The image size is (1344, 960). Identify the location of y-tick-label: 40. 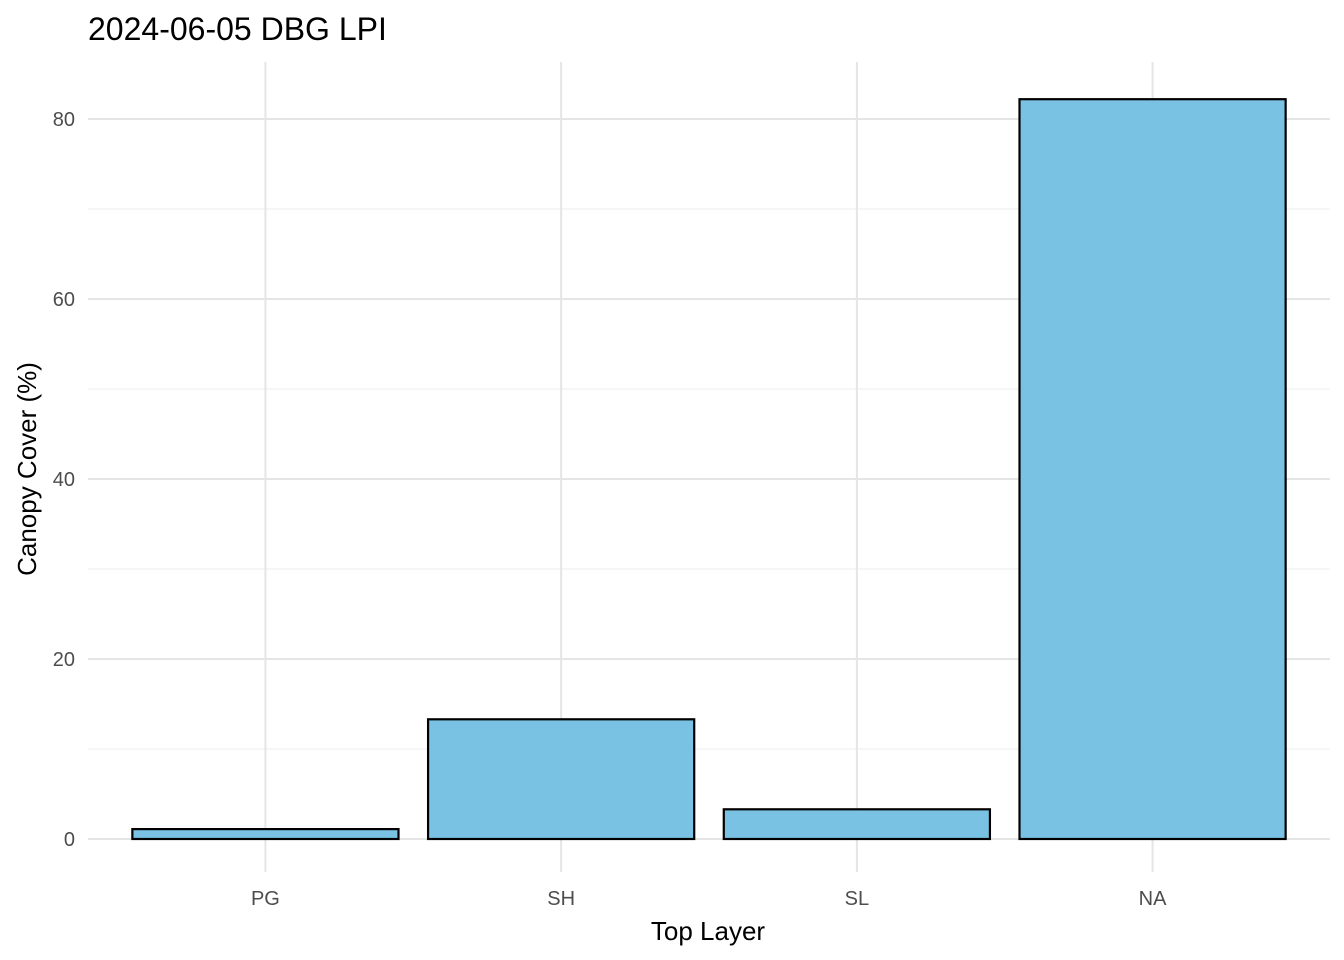
(64, 480).